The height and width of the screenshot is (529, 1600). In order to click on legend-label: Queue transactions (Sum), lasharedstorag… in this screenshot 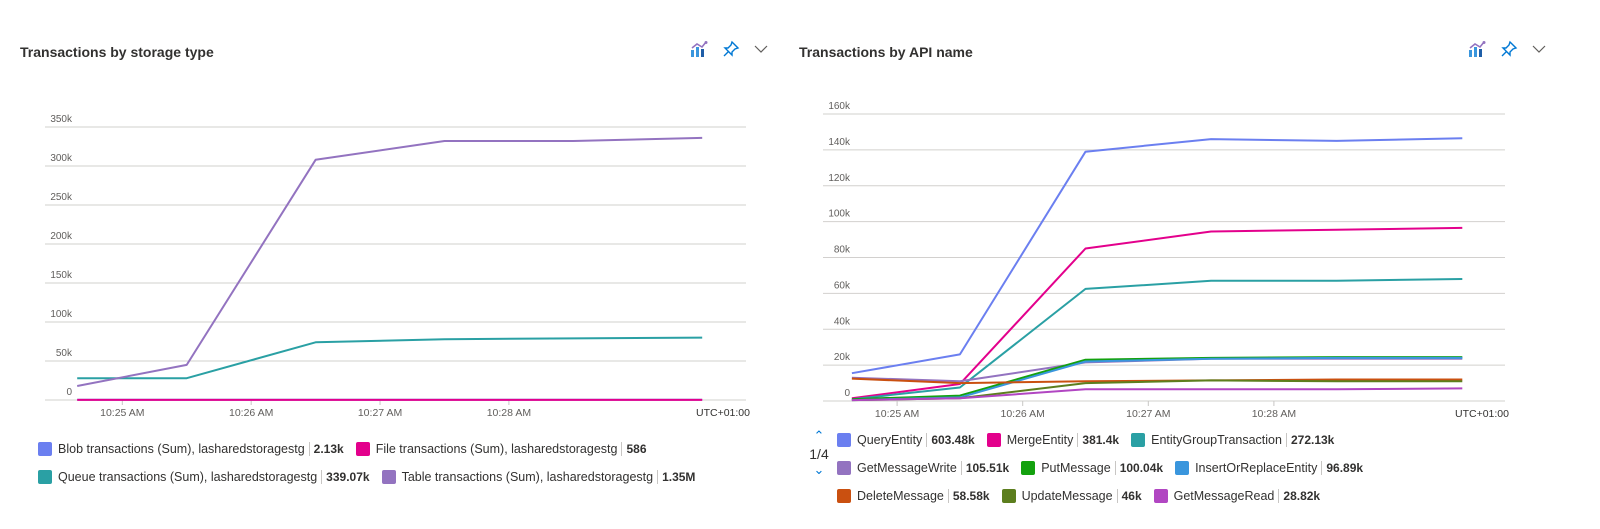, I will do `click(188, 477)`.